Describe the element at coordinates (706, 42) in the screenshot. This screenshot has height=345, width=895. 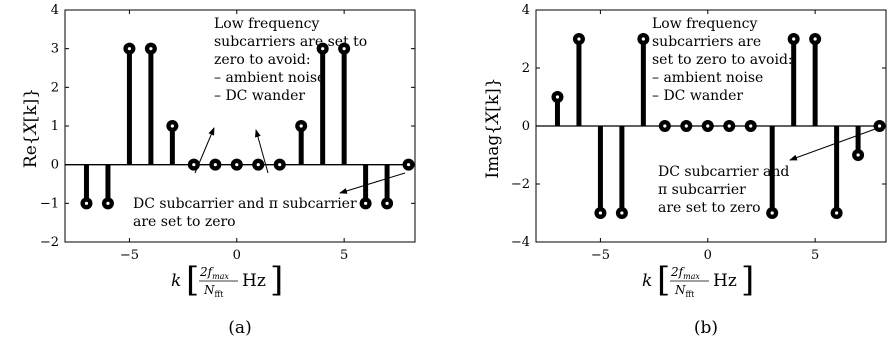
I see `annotation-text: subcarriers are` at that location.